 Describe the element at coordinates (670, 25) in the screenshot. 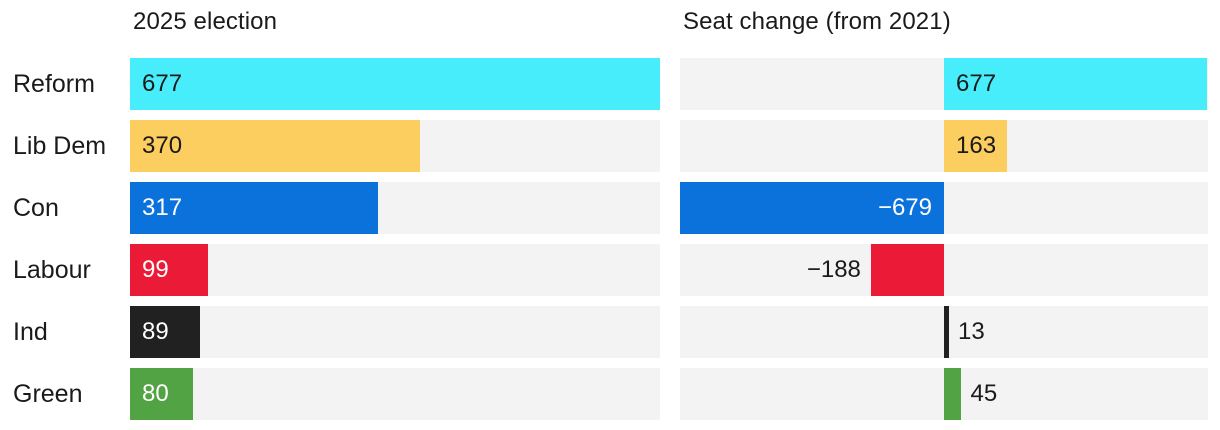

I see `header-gap` at that location.